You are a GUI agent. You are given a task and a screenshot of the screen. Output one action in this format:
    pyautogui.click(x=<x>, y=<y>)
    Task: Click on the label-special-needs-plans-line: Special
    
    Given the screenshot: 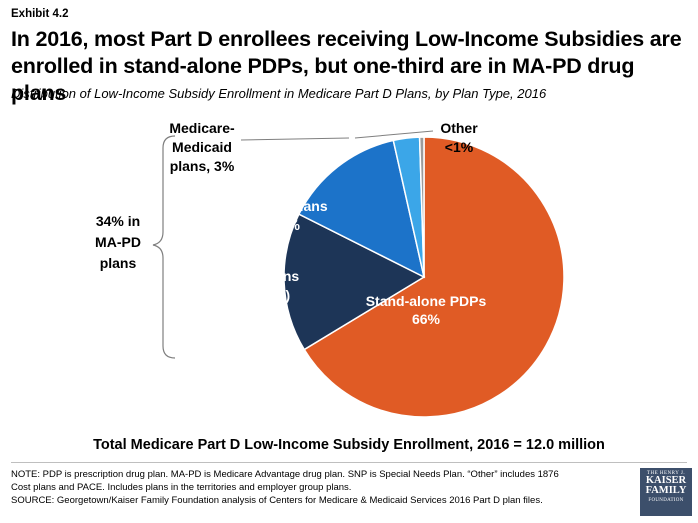 What is the action you would take?
    pyautogui.click(x=285, y=187)
    